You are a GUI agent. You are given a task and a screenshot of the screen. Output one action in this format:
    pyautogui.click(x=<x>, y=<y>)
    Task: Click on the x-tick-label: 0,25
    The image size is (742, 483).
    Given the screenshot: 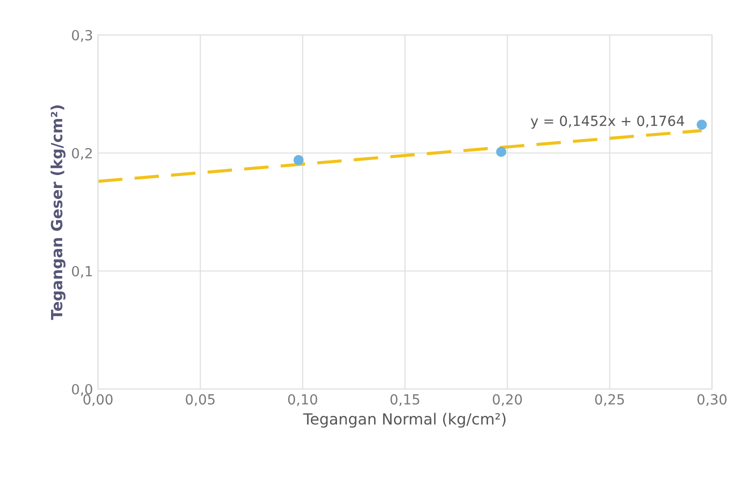 What is the action you would take?
    pyautogui.click(x=609, y=400)
    